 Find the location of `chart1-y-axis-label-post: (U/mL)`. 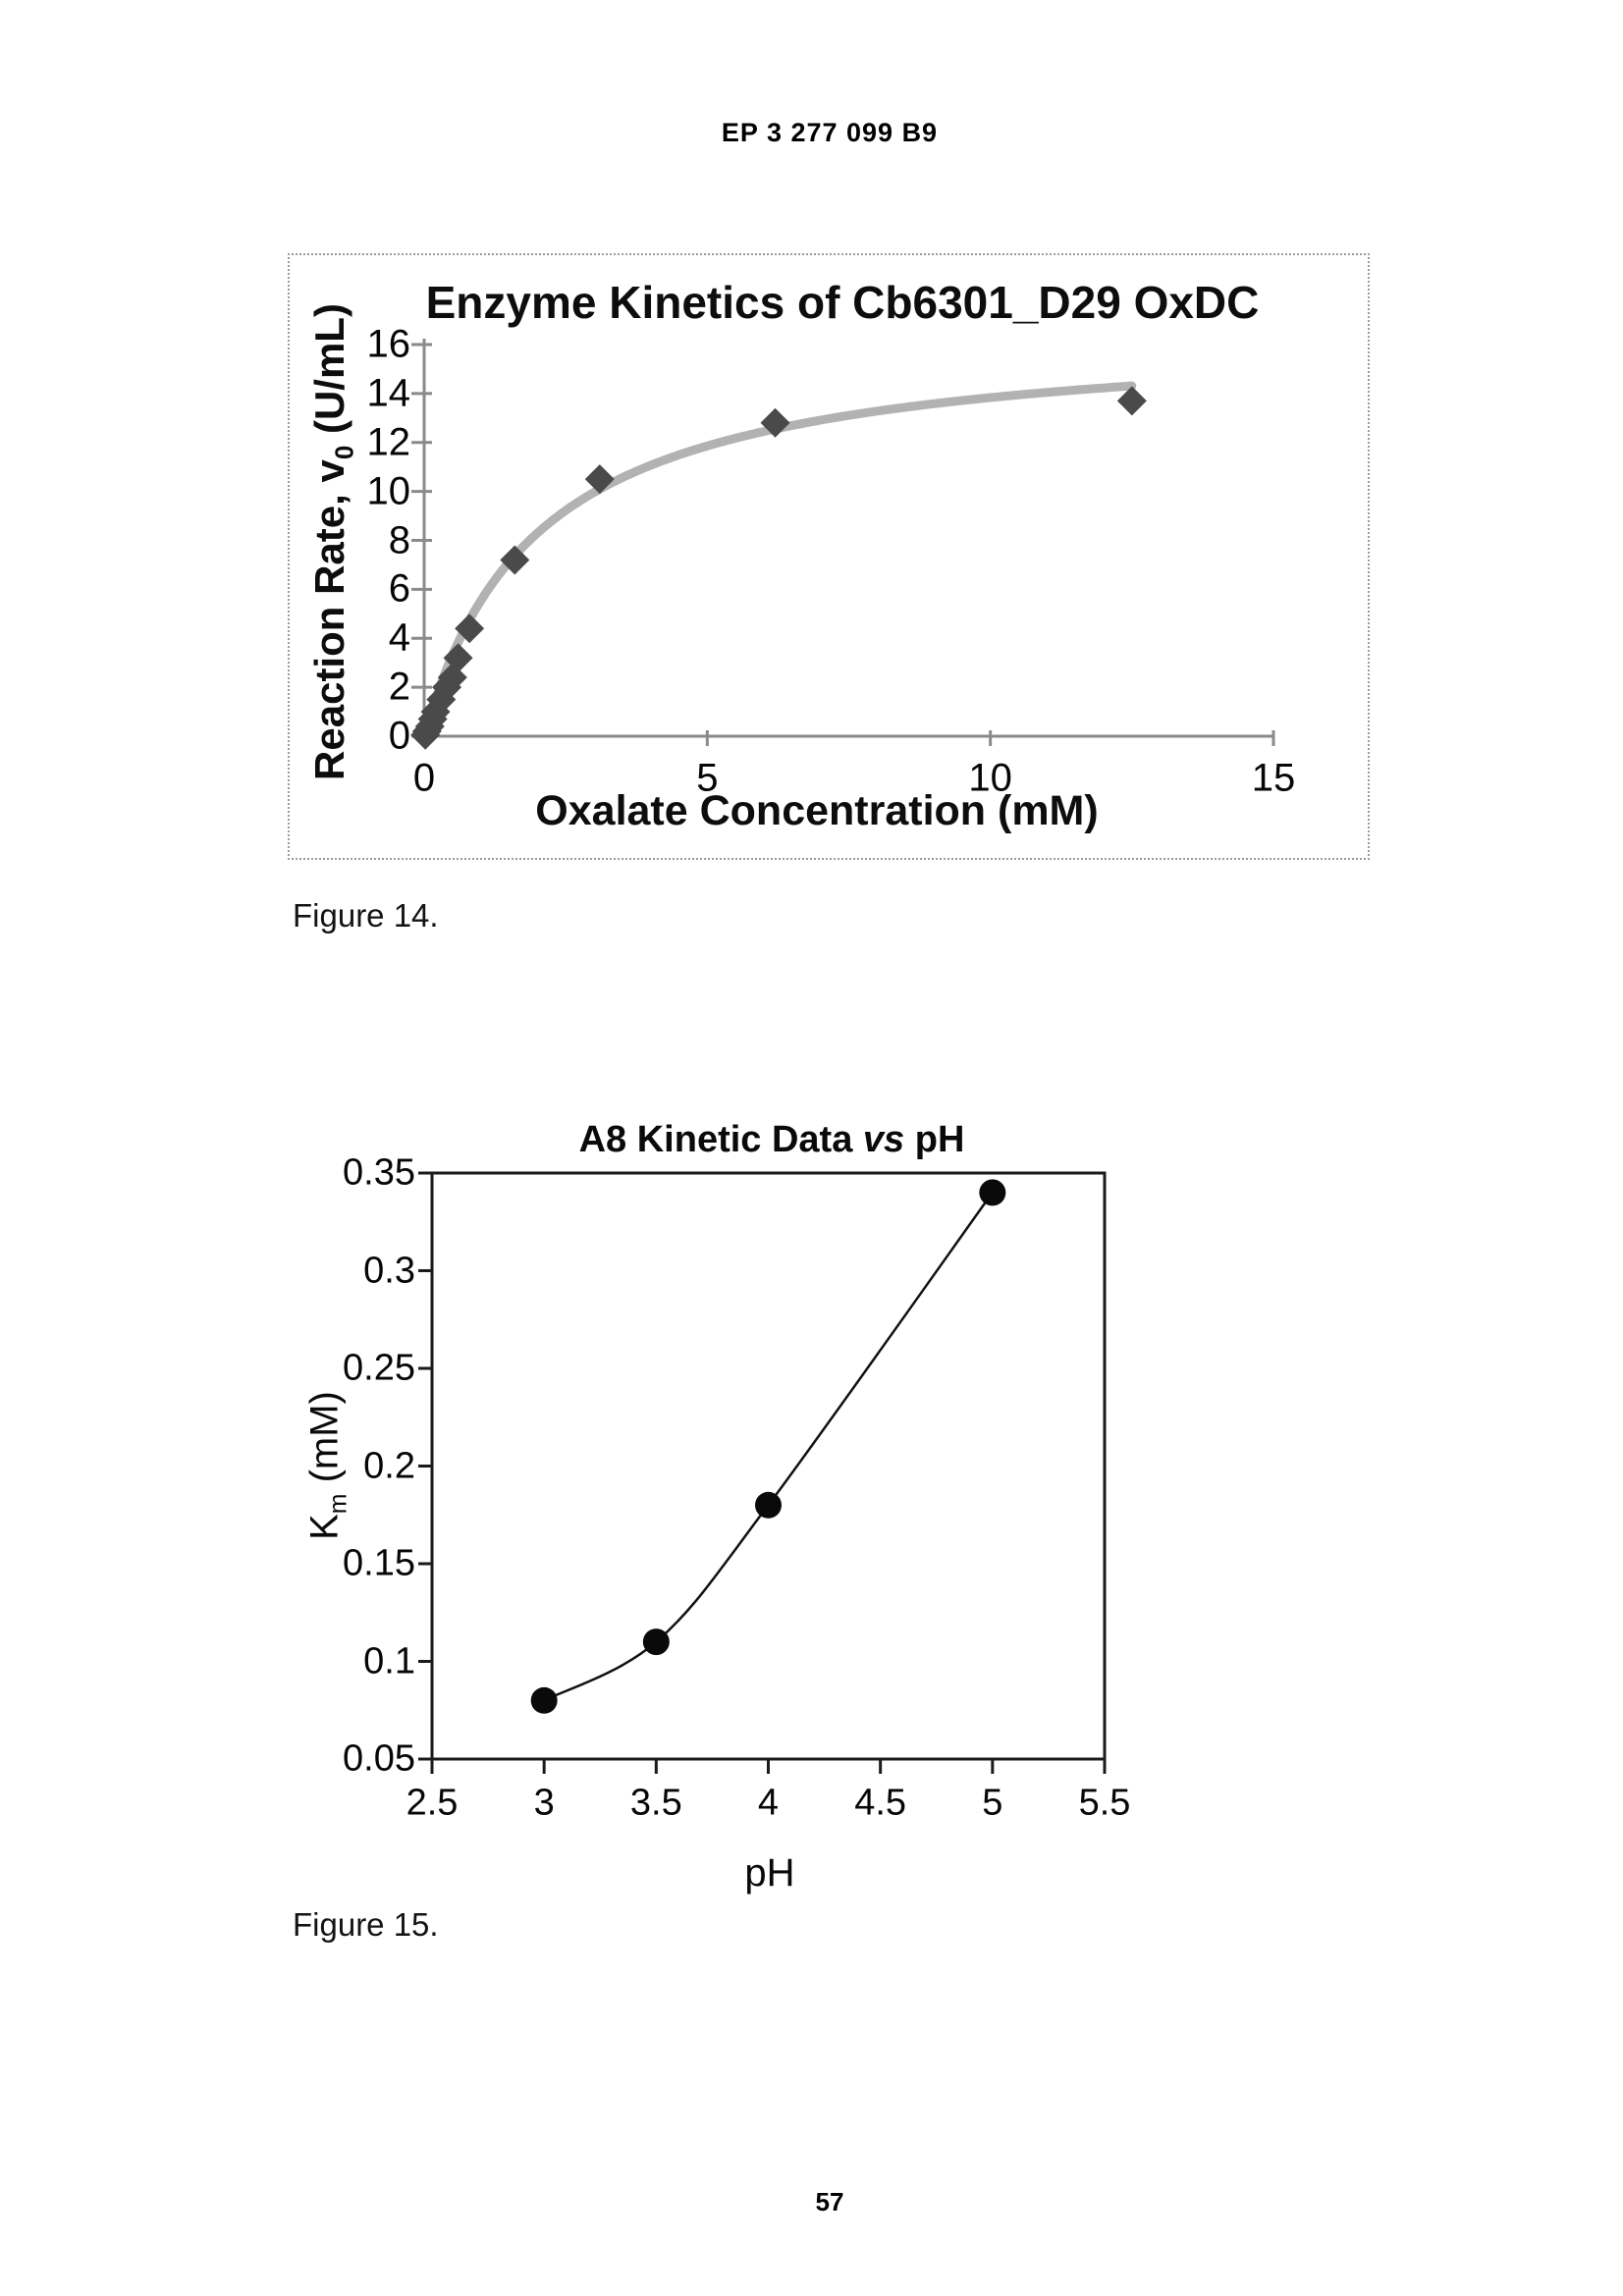

chart1-y-axis-label-post: (U/mL) is located at coordinates (329, 374).